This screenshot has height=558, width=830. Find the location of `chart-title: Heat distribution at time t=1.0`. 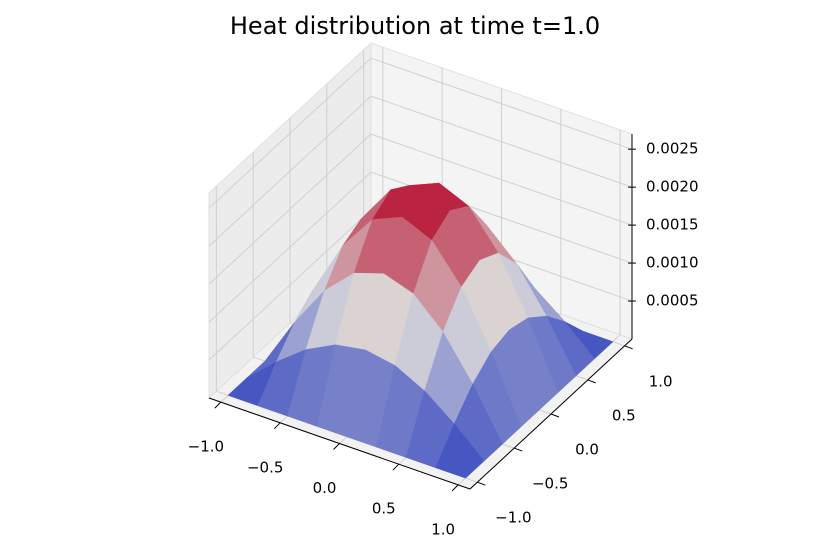

chart-title: Heat distribution at time t=1.0 is located at coordinates (415, 26).